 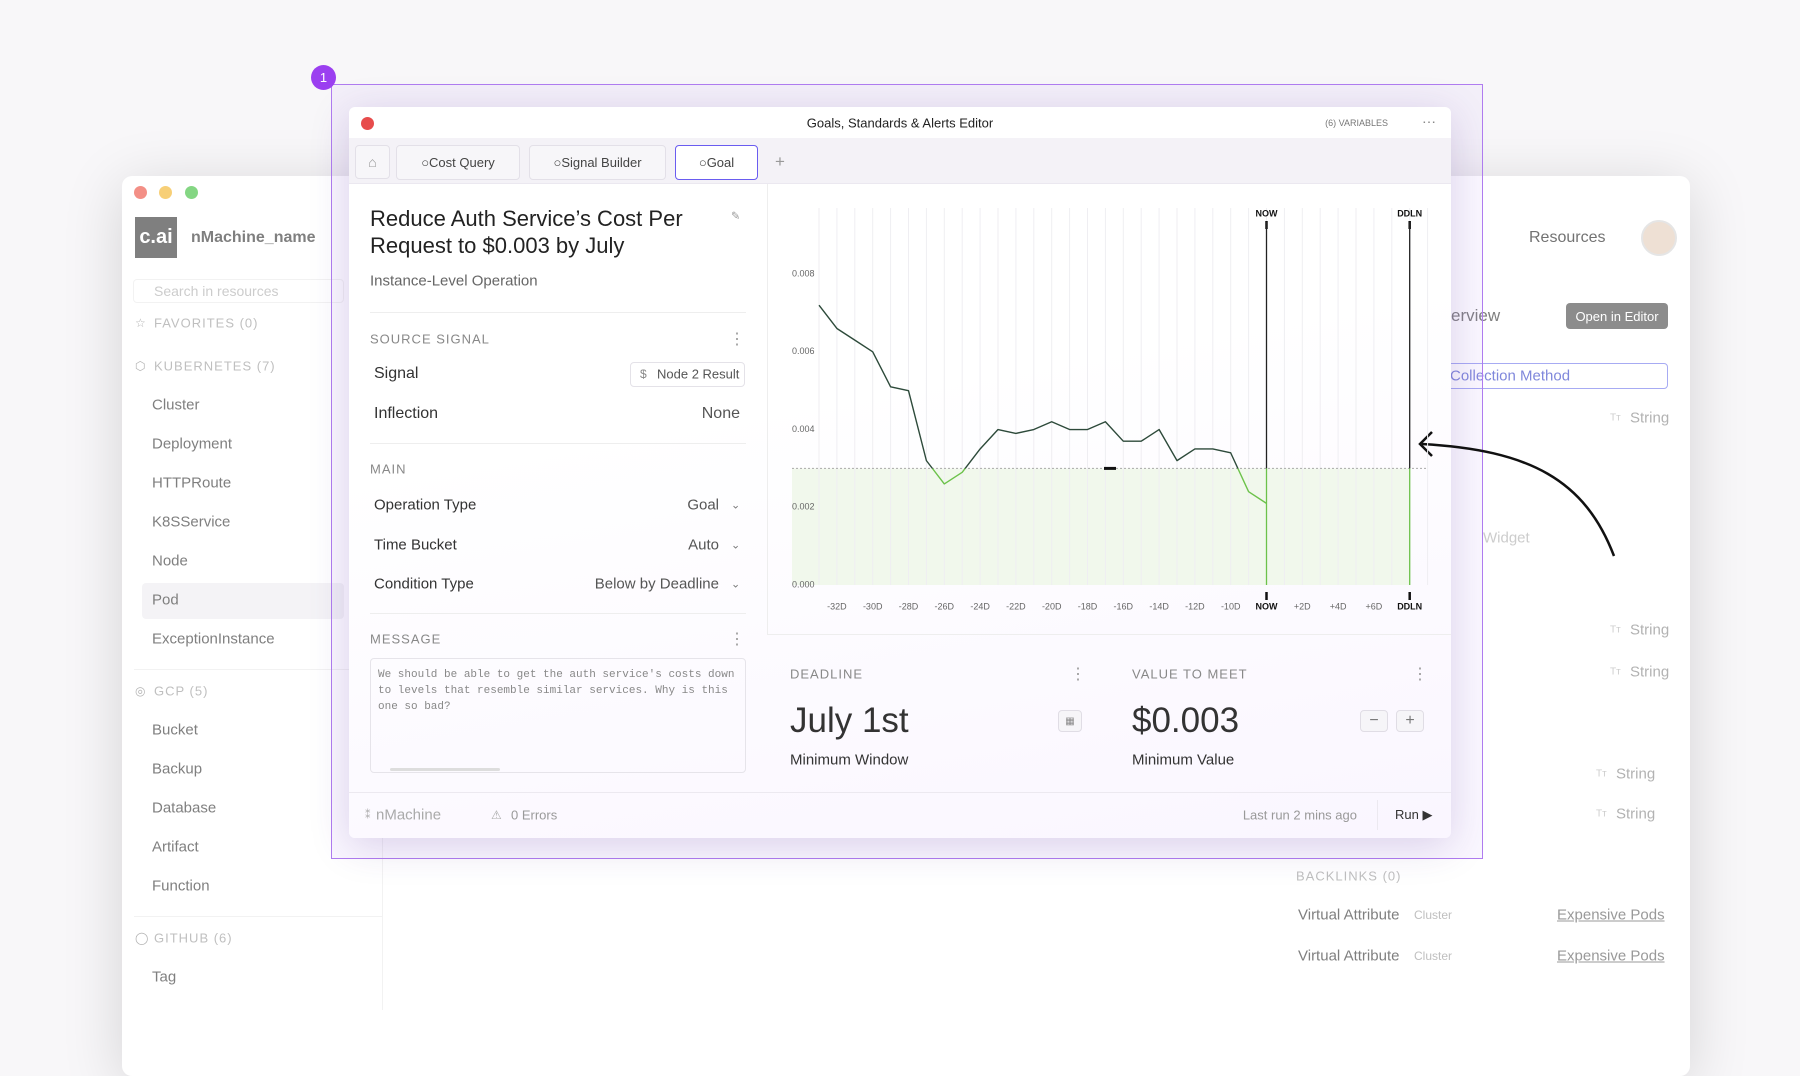 I want to click on row-value: Goal, so click(x=703, y=505).